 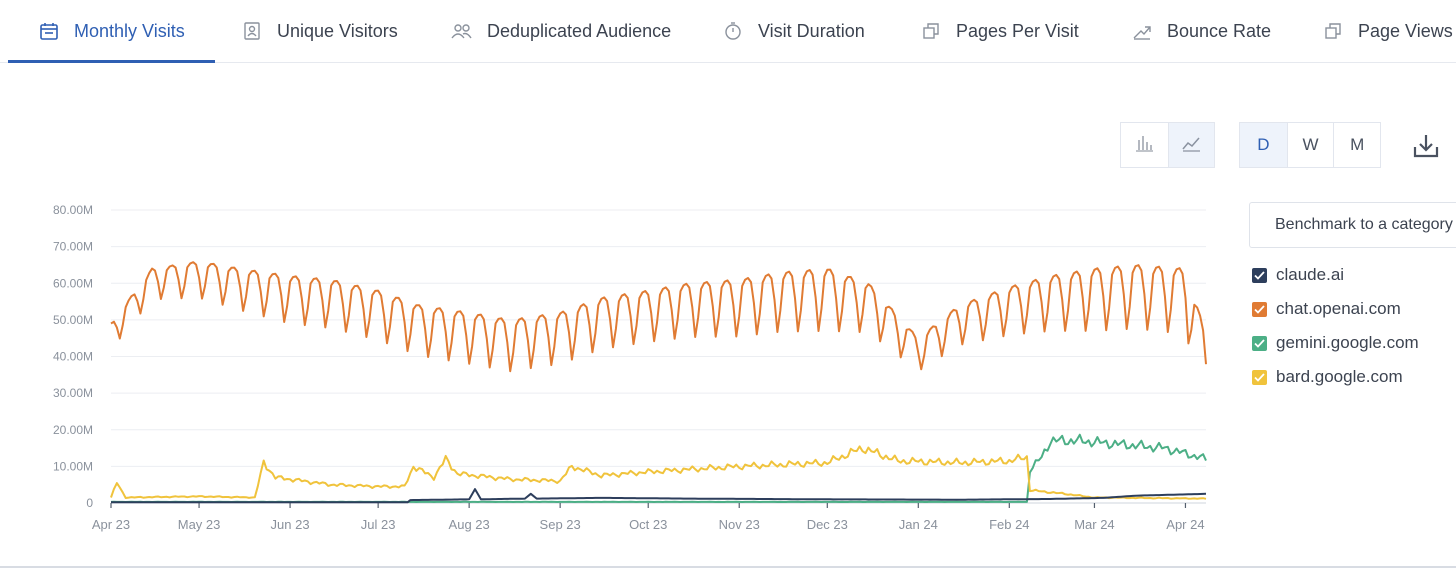 What do you see at coordinates (111, 524) in the screenshot?
I see `x-tick-label: Apr 23` at bounding box center [111, 524].